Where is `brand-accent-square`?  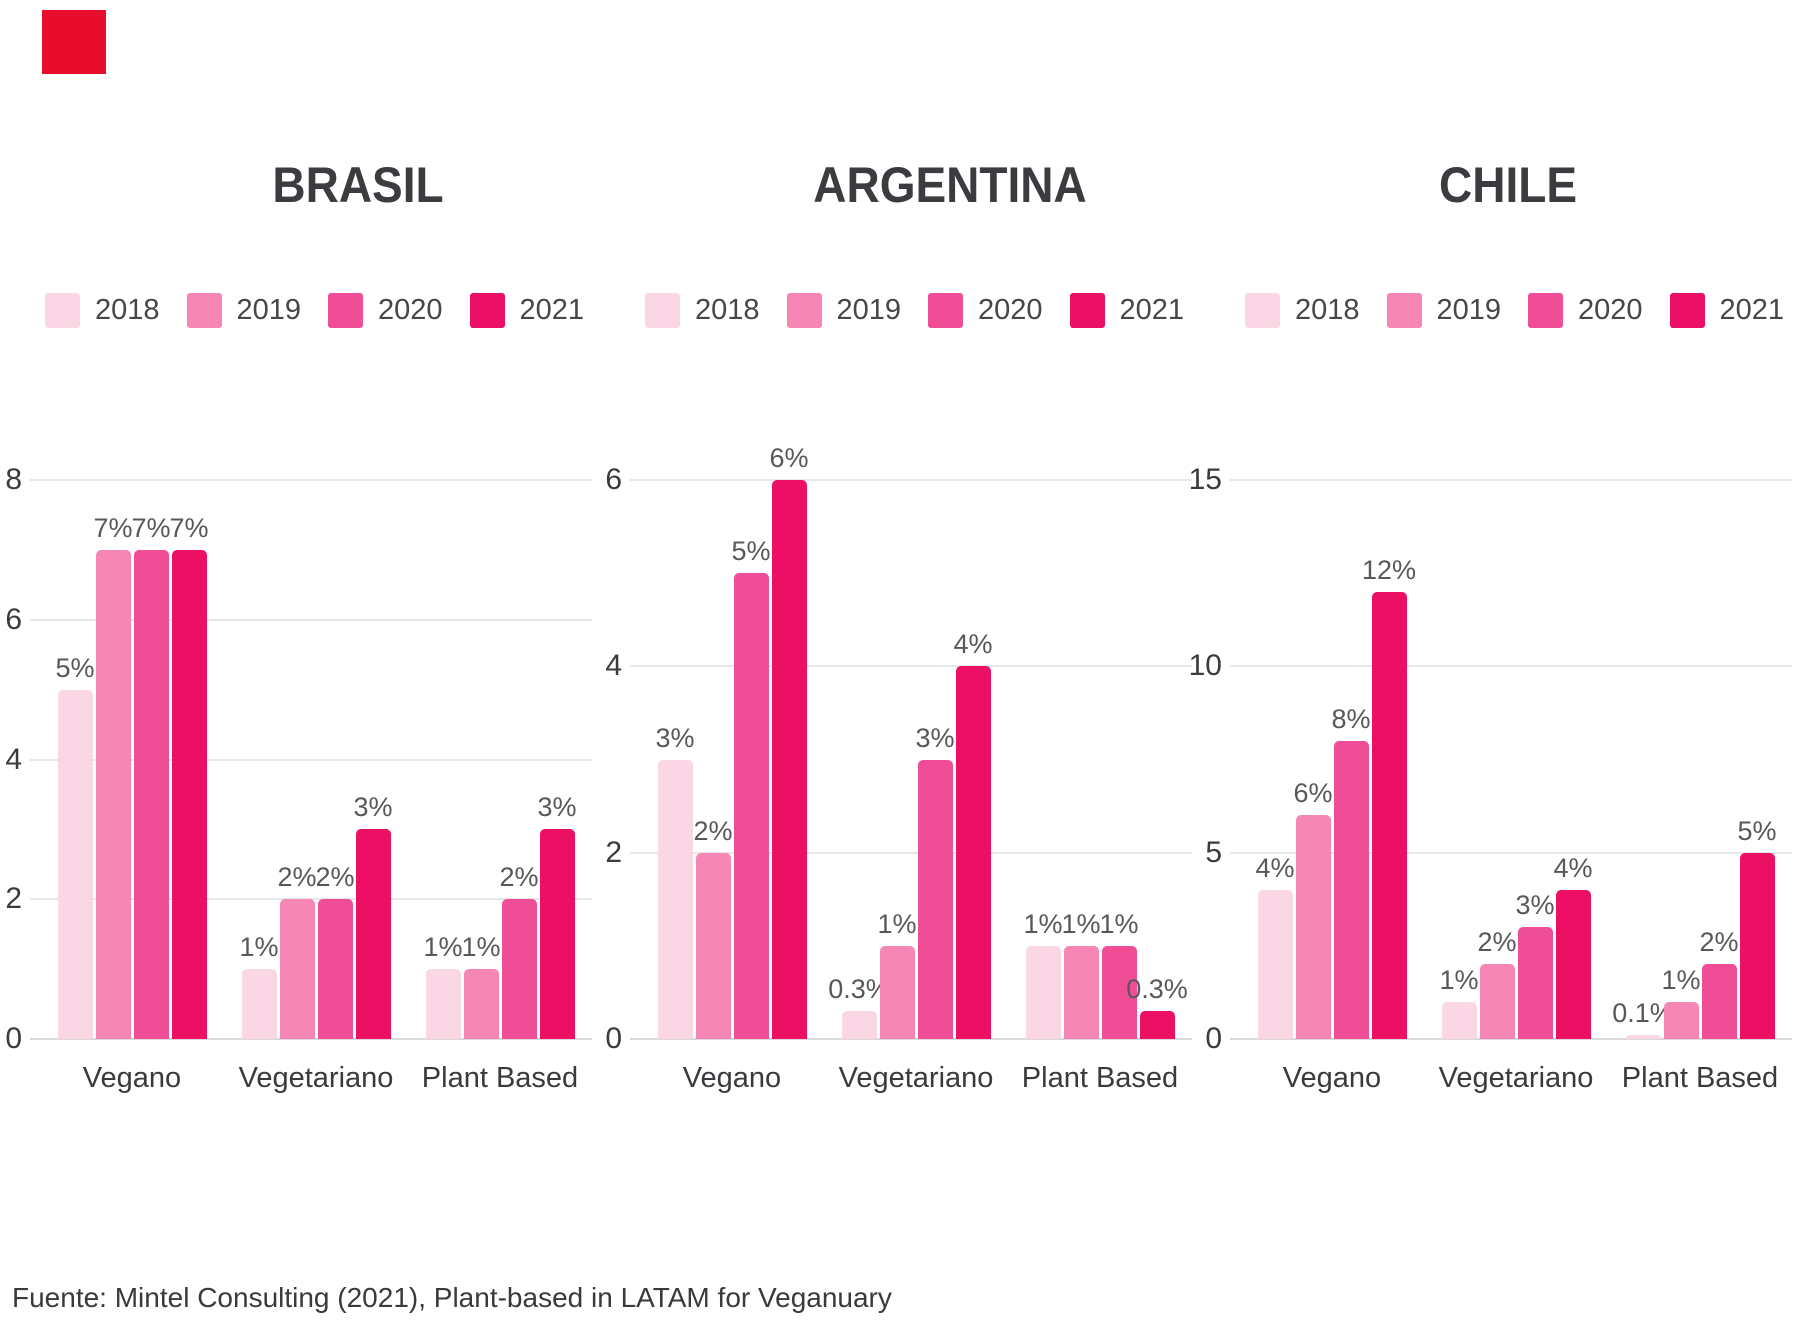
brand-accent-square is located at coordinates (74, 42).